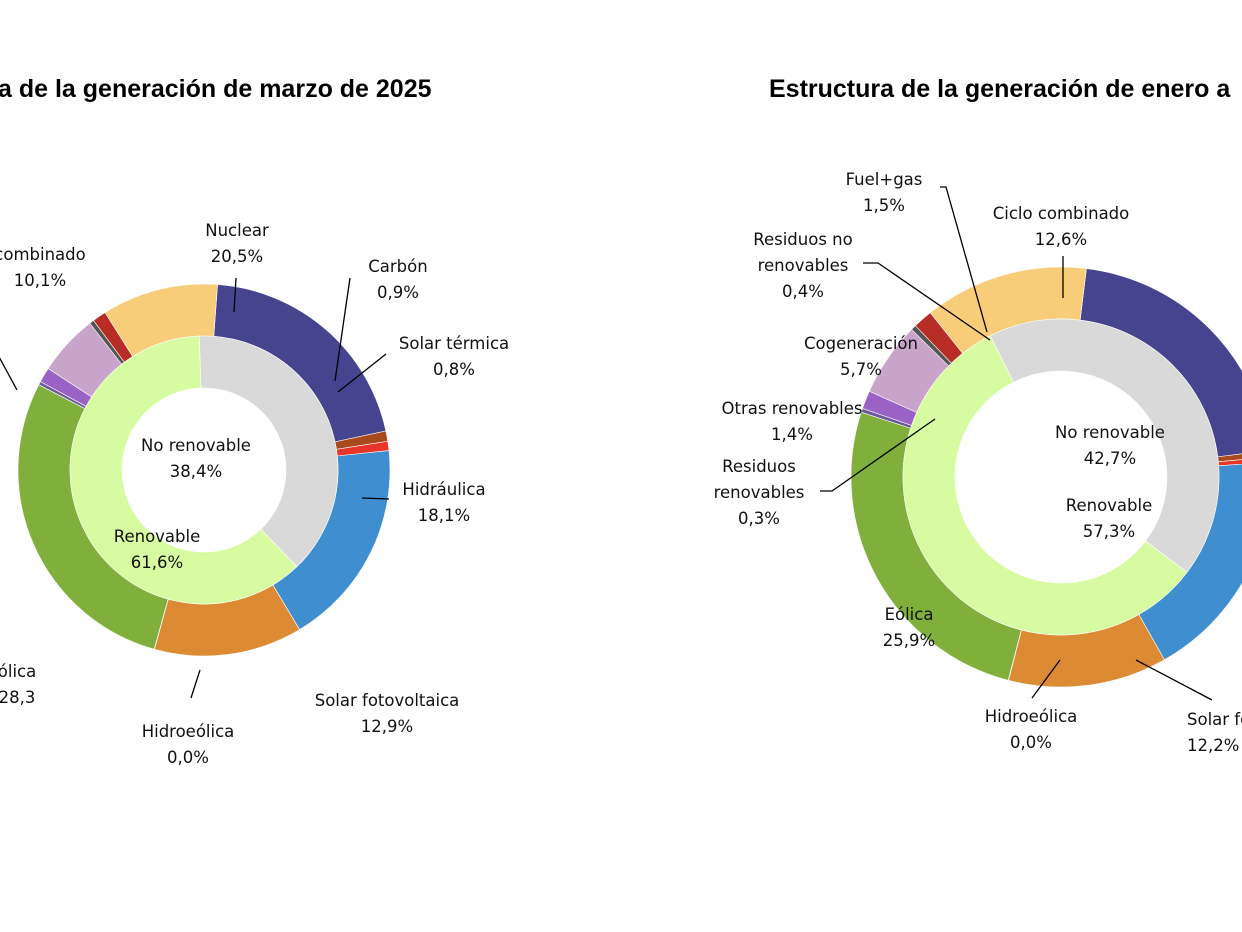 This screenshot has height=932, width=1242. Describe the element at coordinates (861, 356) in the screenshot. I see `chart2-label-cogeneracion: Cogeneración 5,7%` at that location.